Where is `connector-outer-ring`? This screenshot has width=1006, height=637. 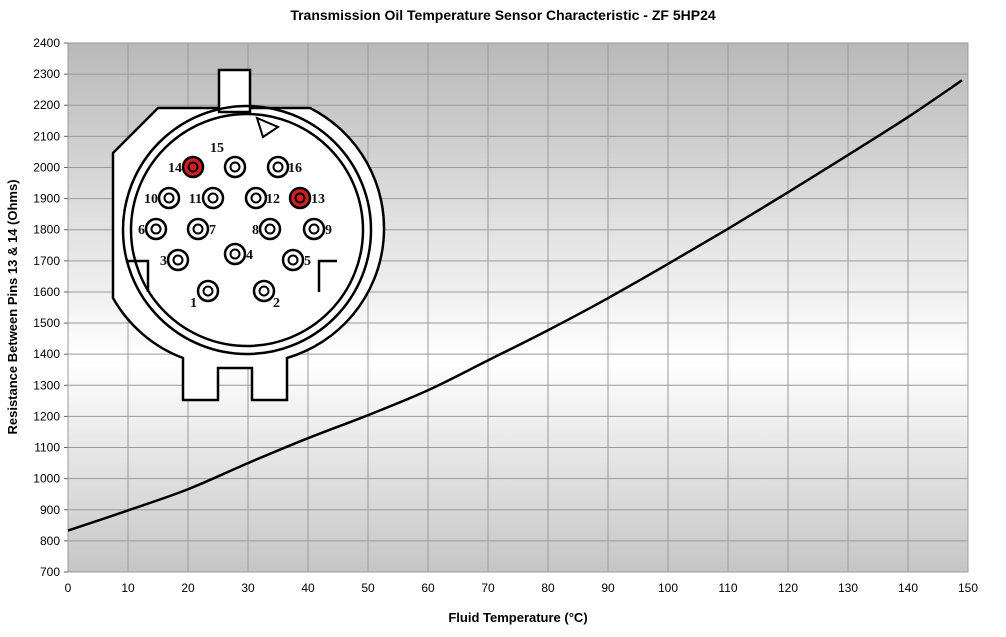
connector-outer-ring is located at coordinates (247, 230).